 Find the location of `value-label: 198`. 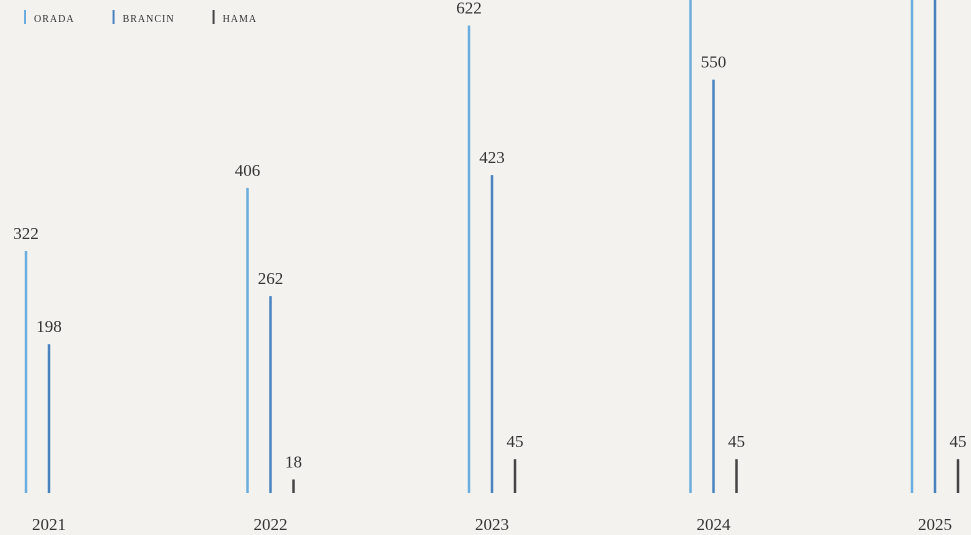

value-label: 198 is located at coordinates (49, 326).